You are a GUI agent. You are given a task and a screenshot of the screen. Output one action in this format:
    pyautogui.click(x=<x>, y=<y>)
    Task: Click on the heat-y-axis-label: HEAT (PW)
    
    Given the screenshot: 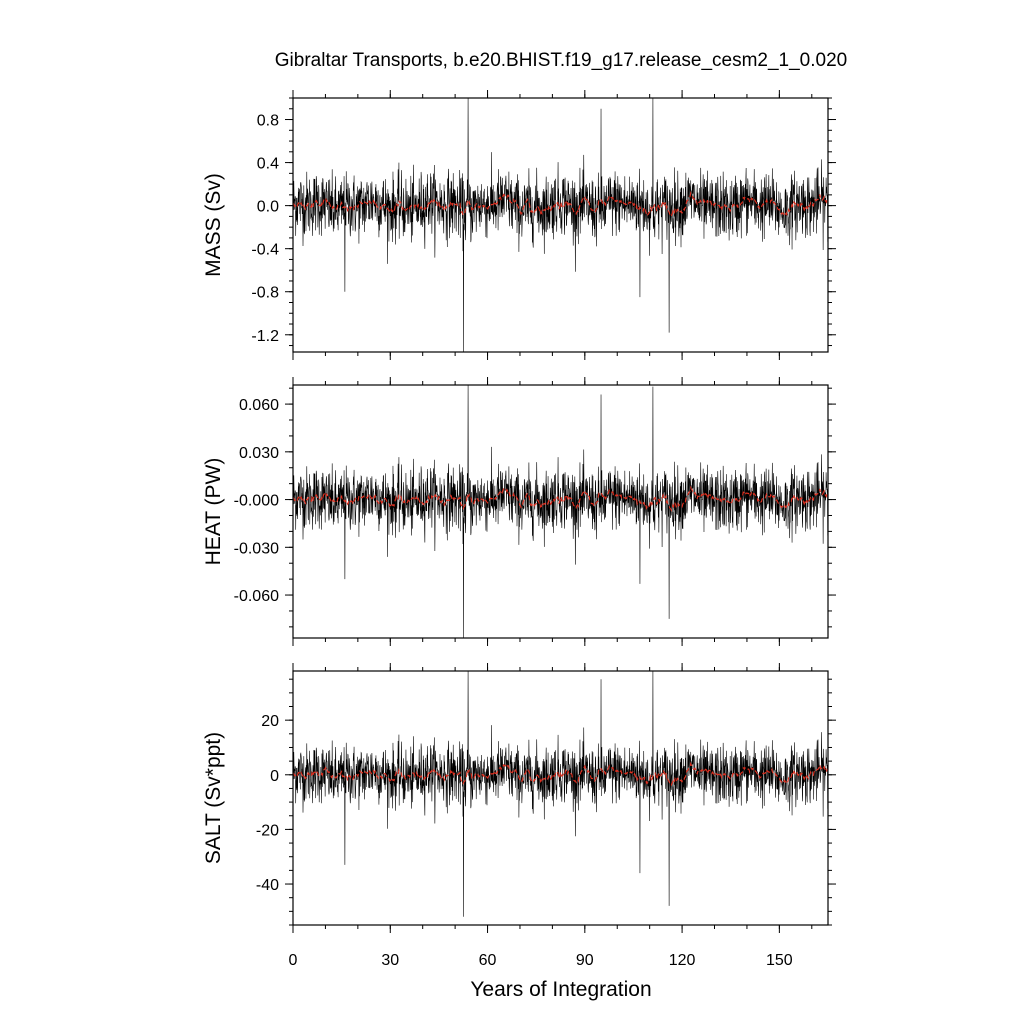 What is the action you would take?
    pyautogui.click(x=213, y=512)
    